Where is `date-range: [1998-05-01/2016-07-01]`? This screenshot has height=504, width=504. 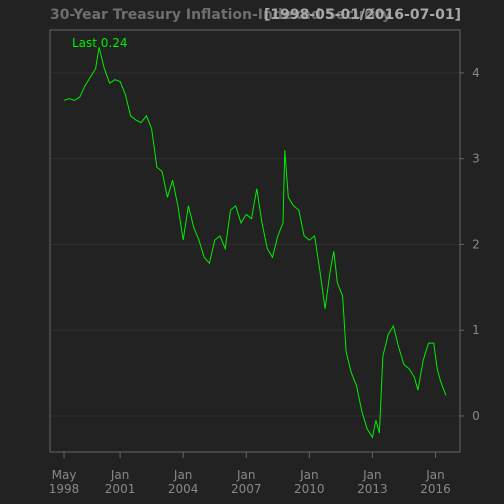
date-range: [1998-05-01/2016-07-01] is located at coordinates (362, 15).